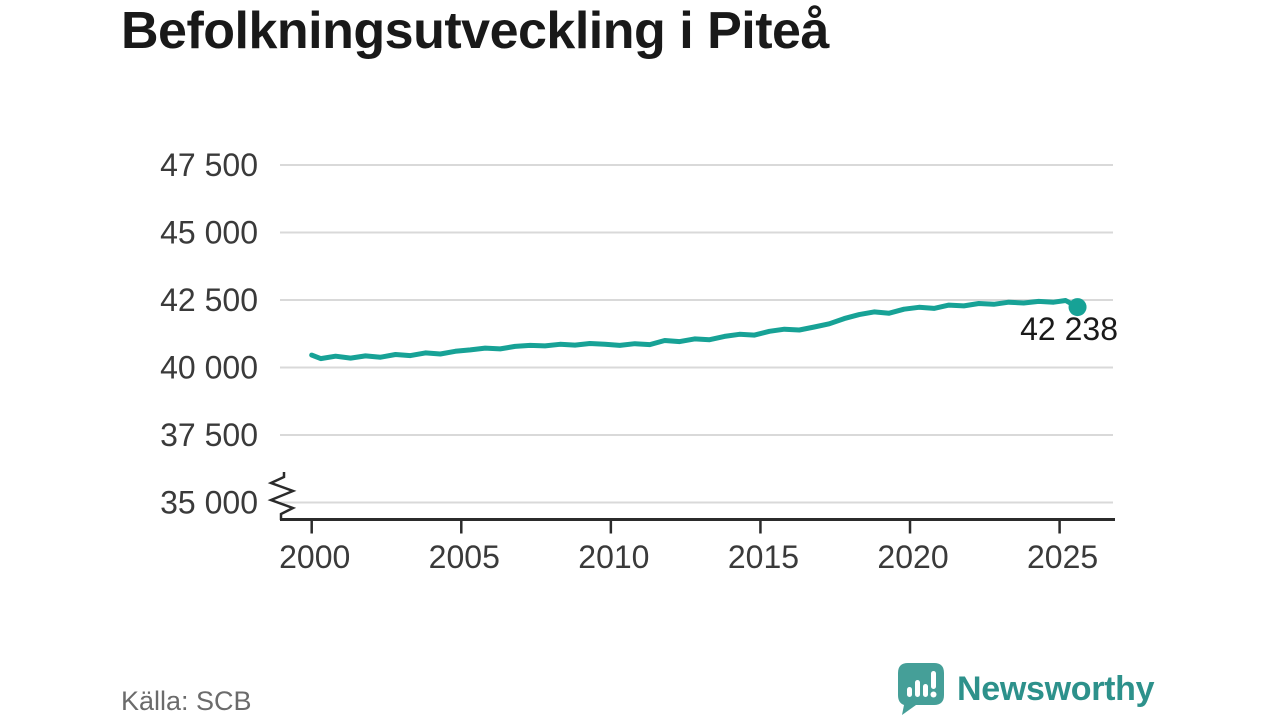  I want to click on population-line, so click(694, 330).